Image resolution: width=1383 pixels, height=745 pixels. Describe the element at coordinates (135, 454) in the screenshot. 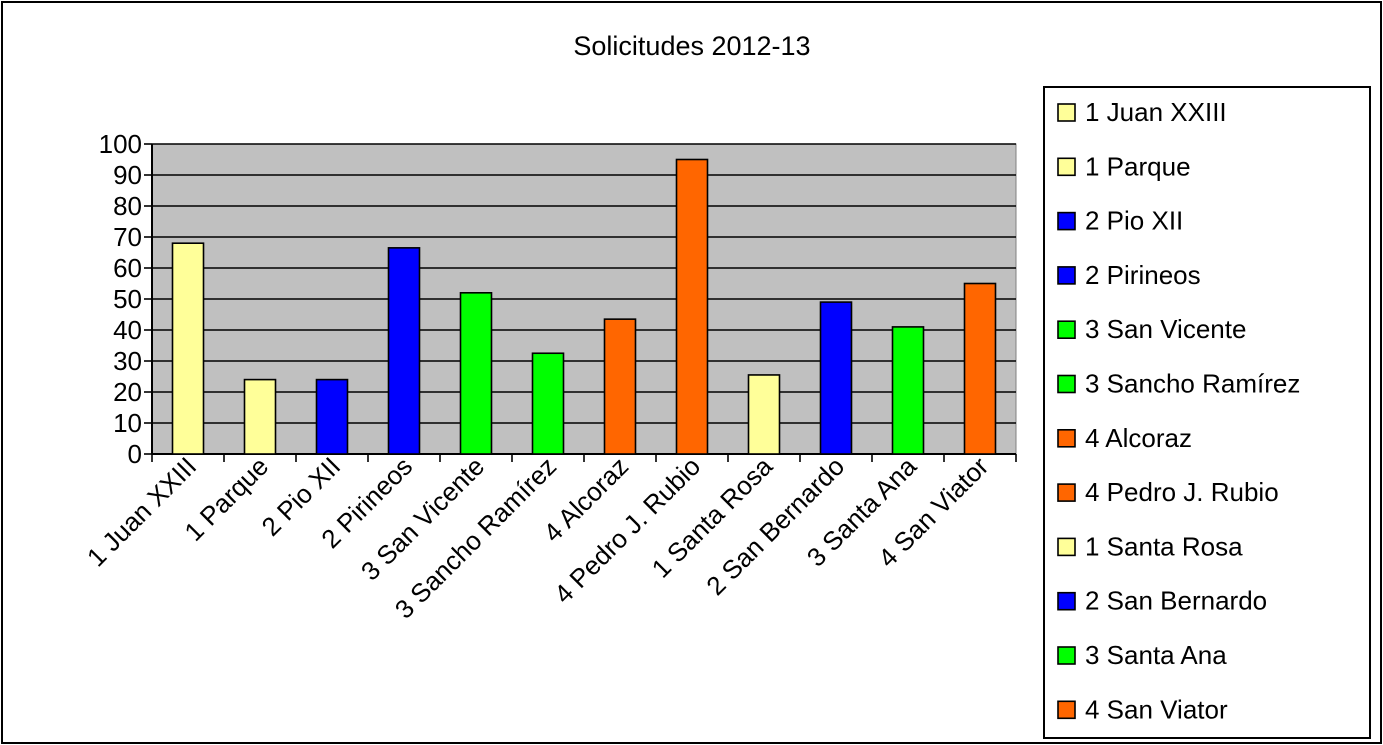

I see `y-tick-label: 0` at that location.